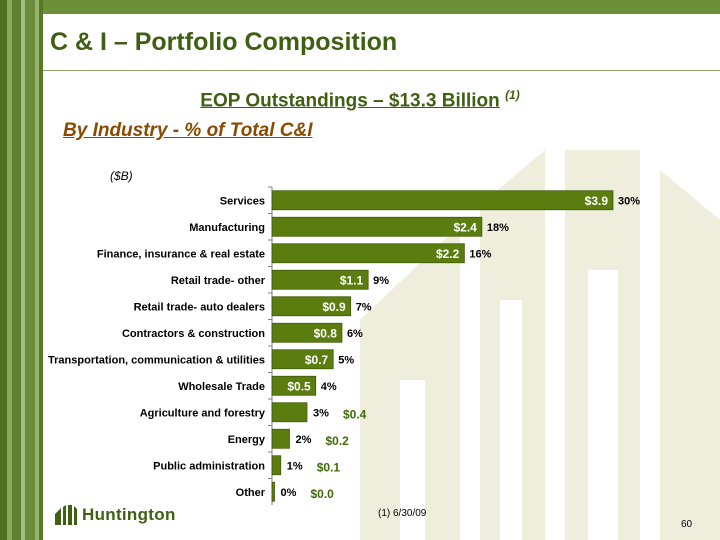  What do you see at coordinates (323, 494) in the screenshot?
I see `value-label: $0.0` at bounding box center [323, 494].